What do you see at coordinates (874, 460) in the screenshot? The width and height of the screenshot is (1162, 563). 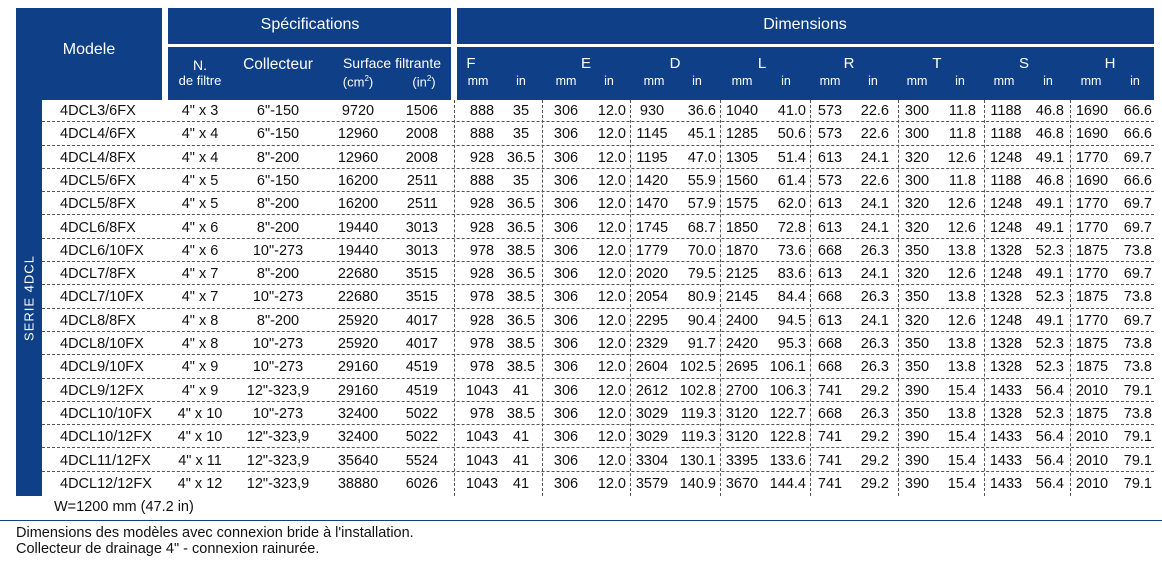 I see `table-cell: 29.2` at bounding box center [874, 460].